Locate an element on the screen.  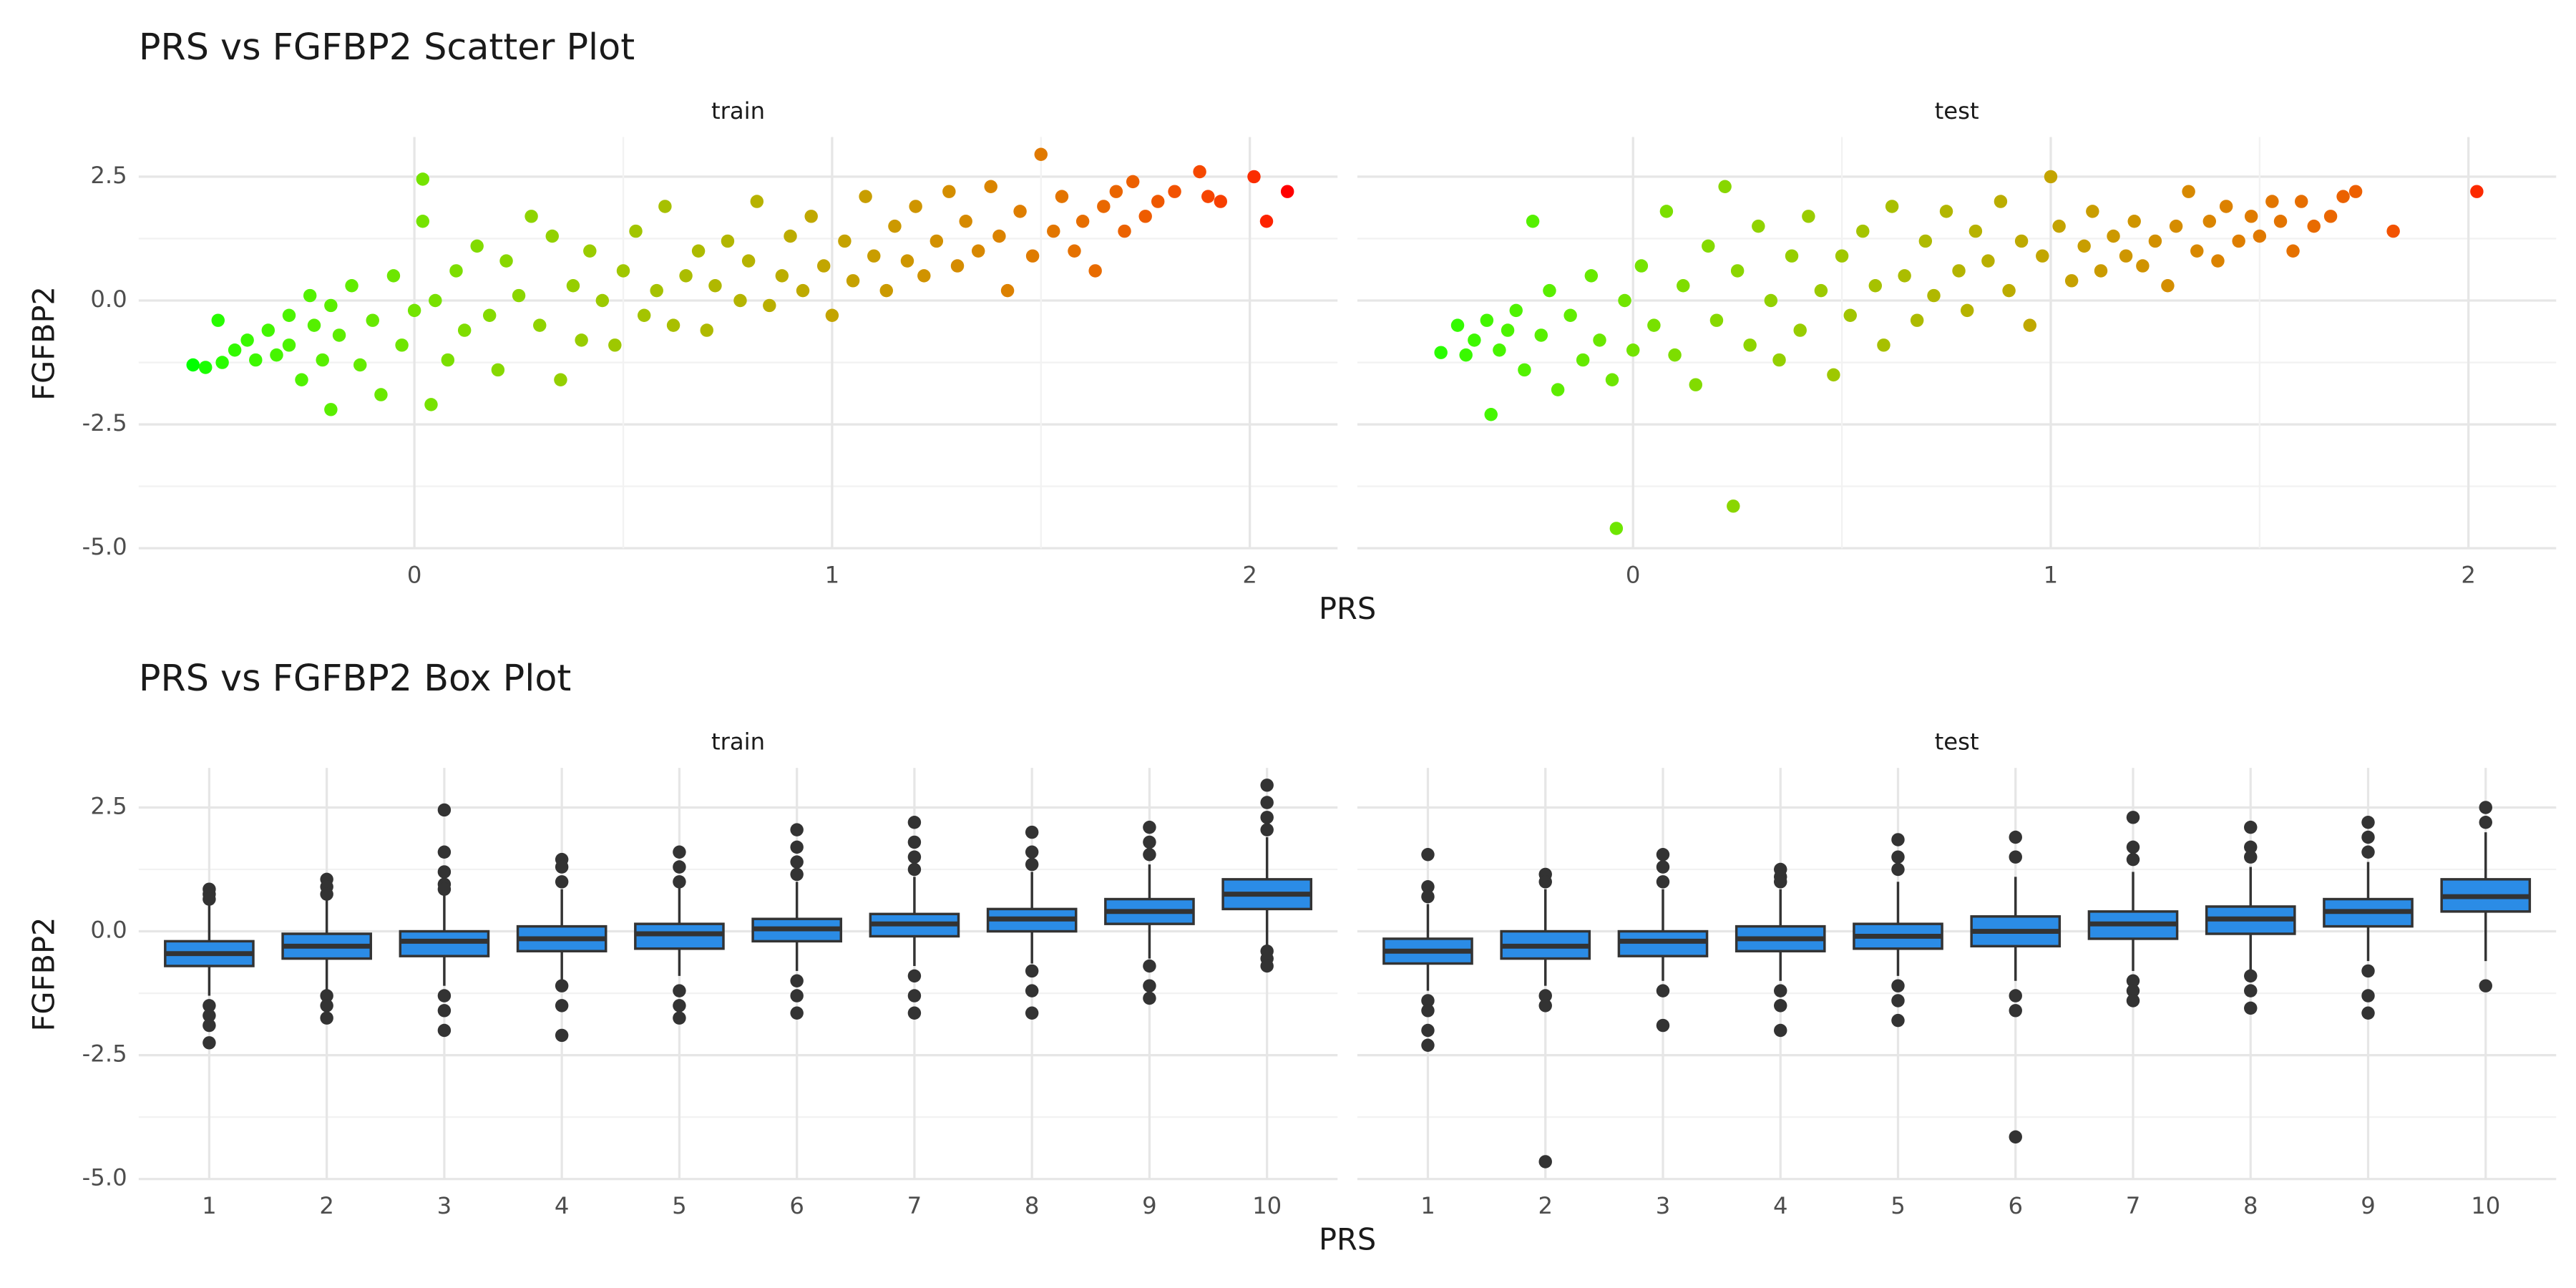
facet-label: train is located at coordinates (738, 111).